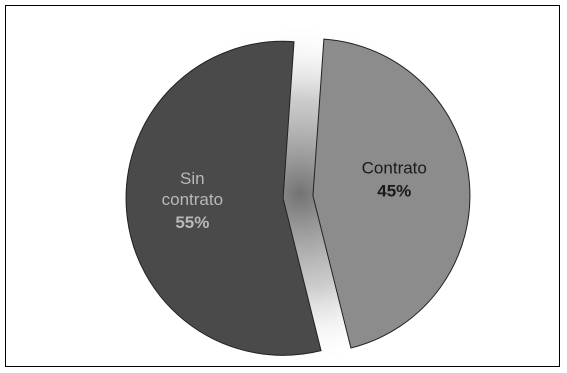  I want to click on slice-label-contrato-line-1: Contrato, so click(394, 168).